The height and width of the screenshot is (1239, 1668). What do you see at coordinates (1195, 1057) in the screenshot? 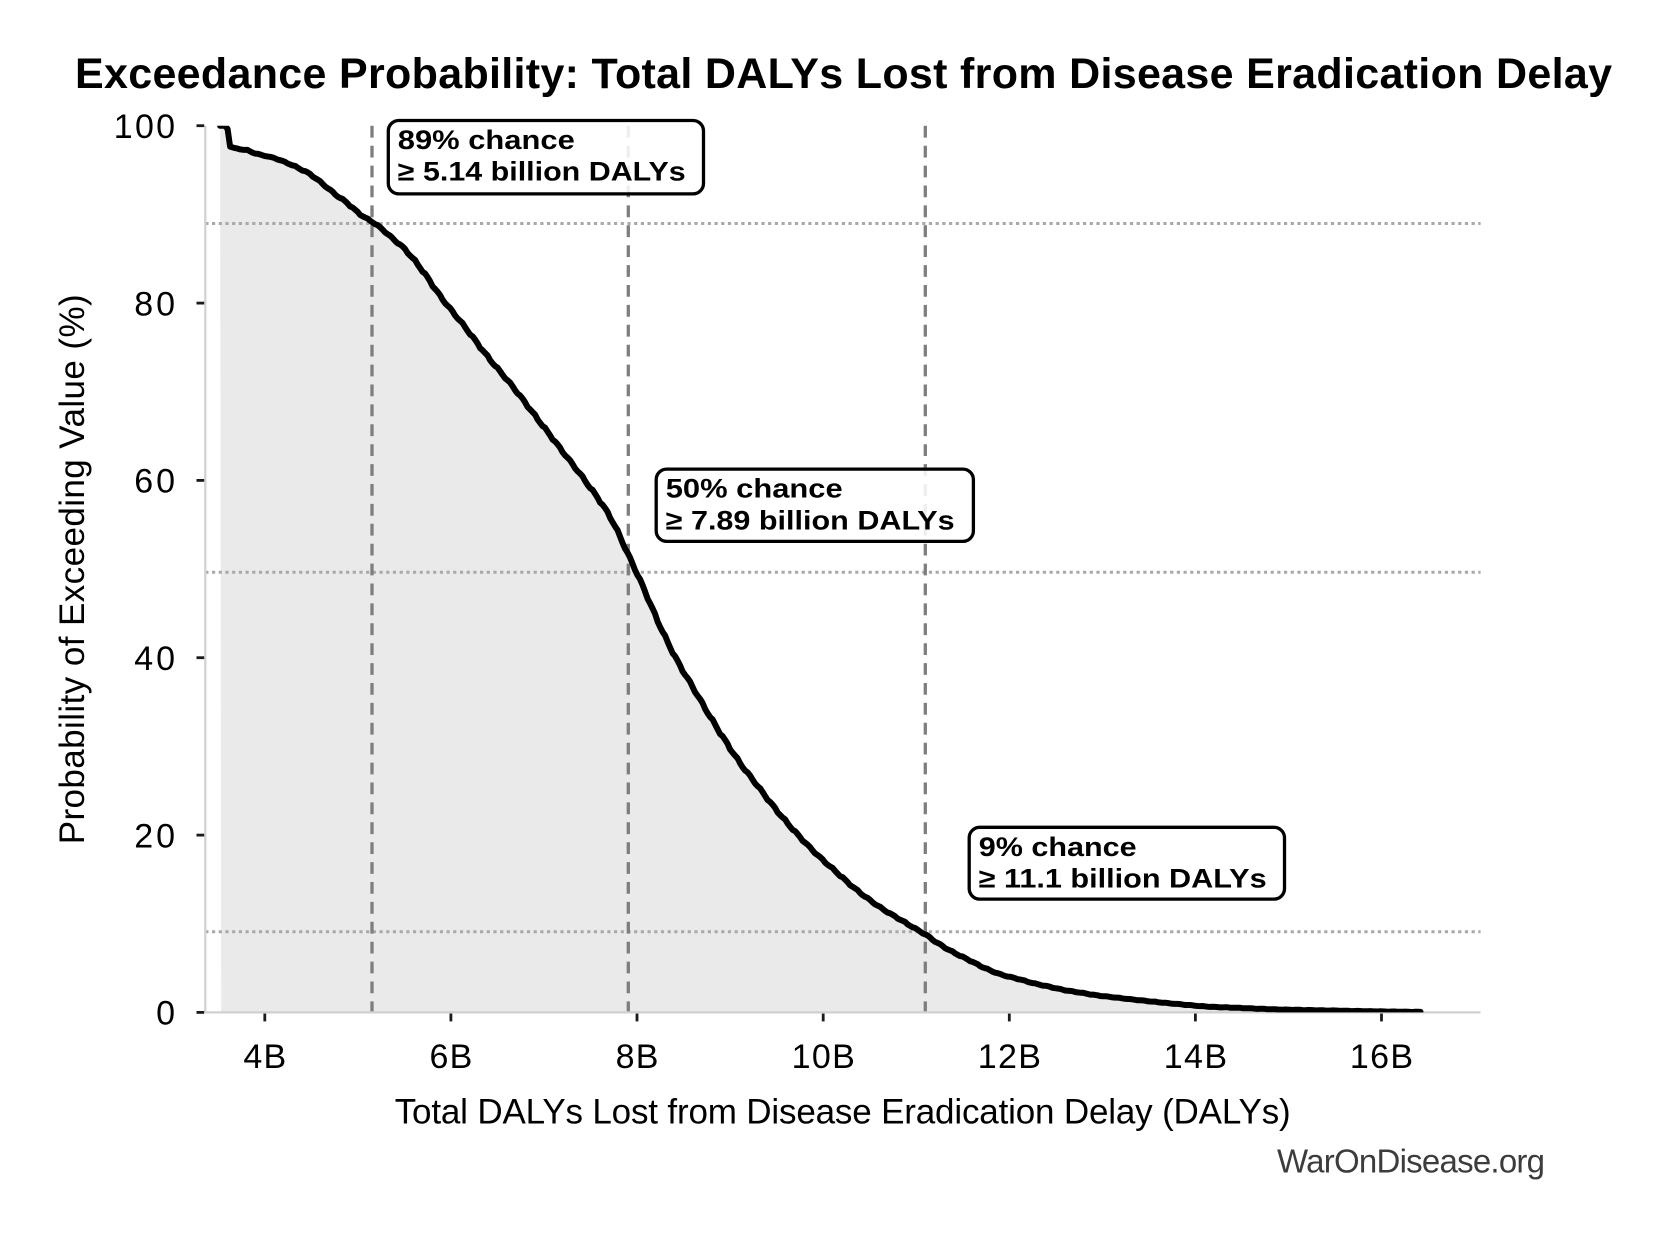
I see `svg-text: 14B` at bounding box center [1195, 1057].